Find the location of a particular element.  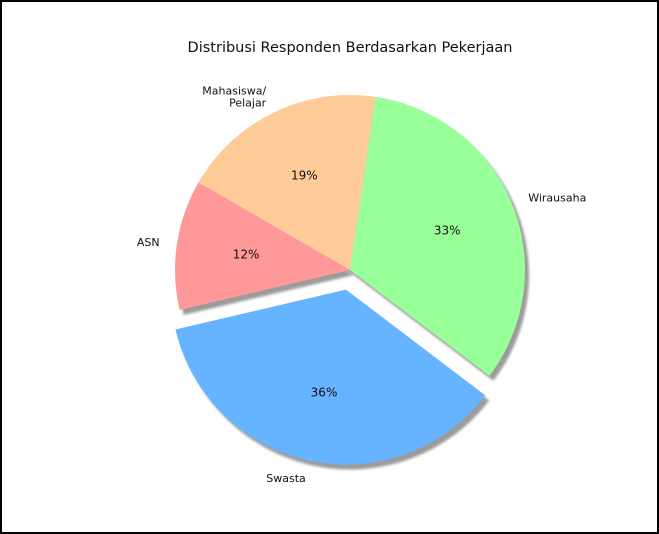

pie-category-label-line: Wirausaha is located at coordinates (557, 197).